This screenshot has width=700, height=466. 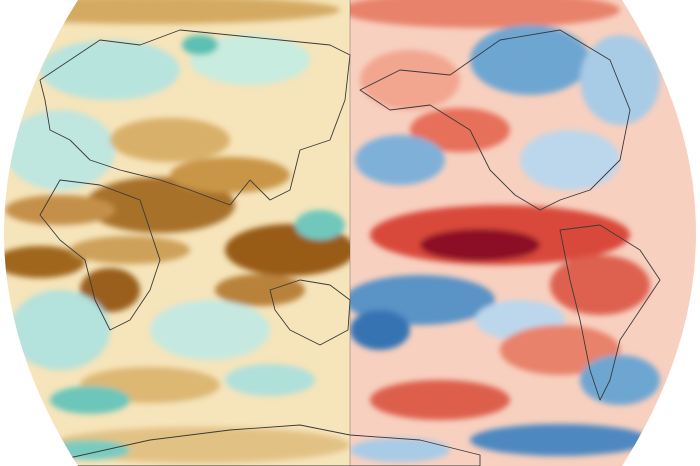 I want to click on antarctica, so click(x=270, y=445).